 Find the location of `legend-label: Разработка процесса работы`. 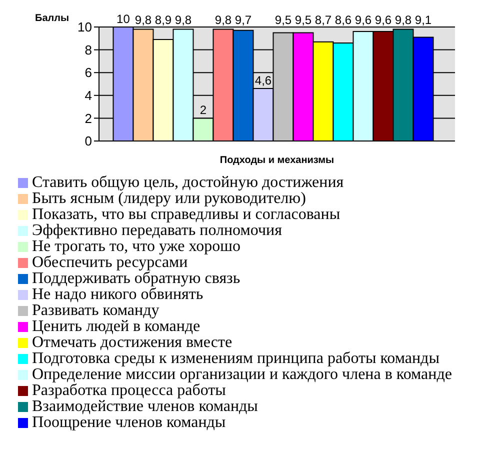

legend-label: Разработка процесса работы is located at coordinates (129, 390).